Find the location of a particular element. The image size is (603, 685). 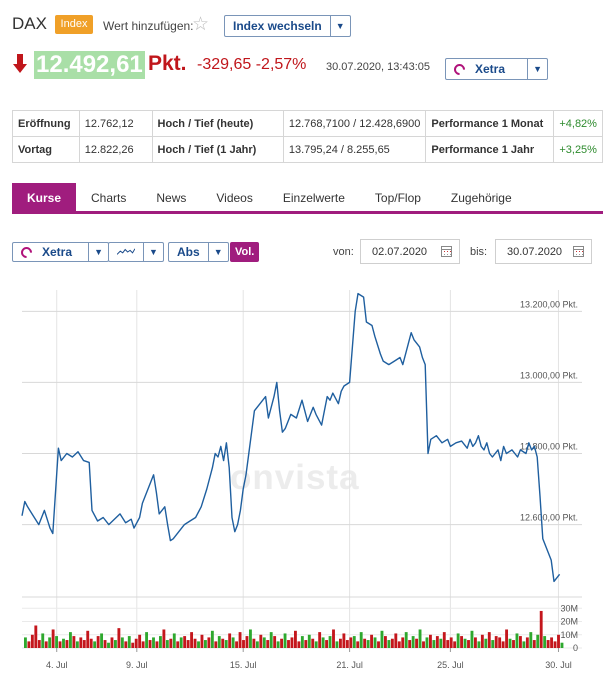

chart-type-dropdown: ▼ is located at coordinates (136, 252).